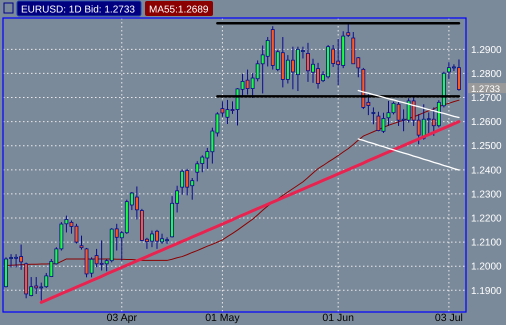 Image resolution: width=506 pixels, height=325 pixels. I want to click on text: 1.2733, so click(485, 89).